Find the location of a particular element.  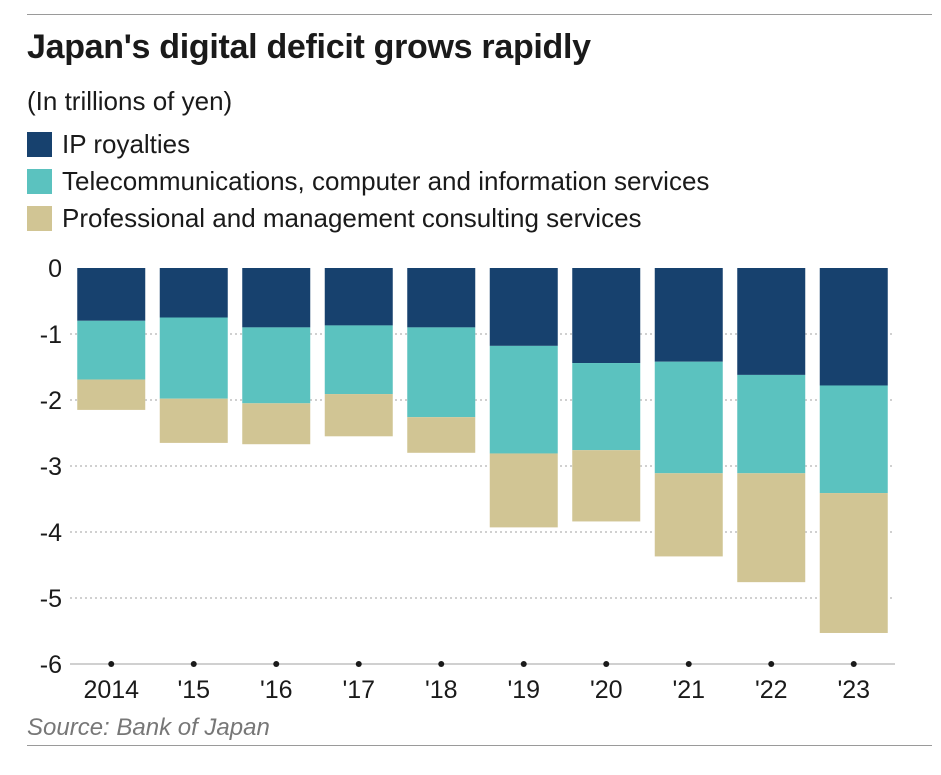

legend-swatch-consulting is located at coordinates (39, 218).